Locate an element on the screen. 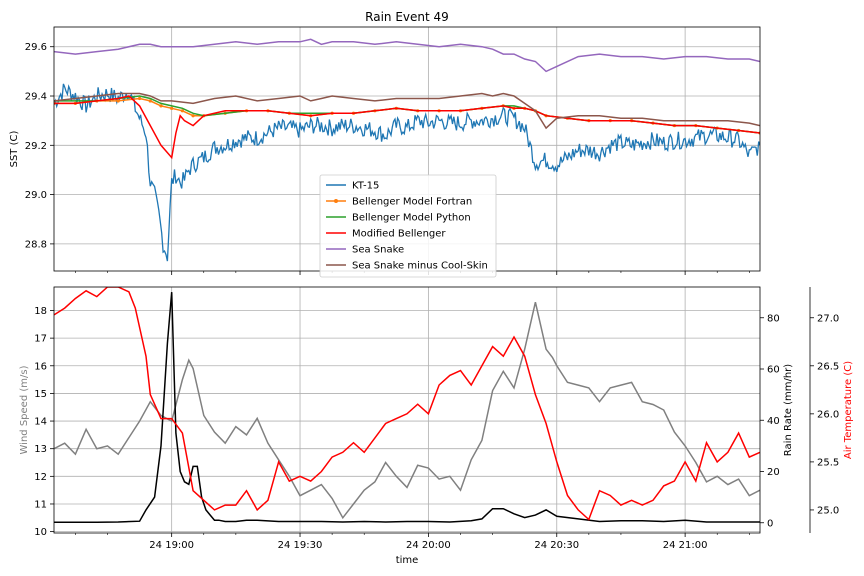  air-temp-y-ticks: 25.0 25.5 26.0 26.5 27.0 is located at coordinates (824, 414).